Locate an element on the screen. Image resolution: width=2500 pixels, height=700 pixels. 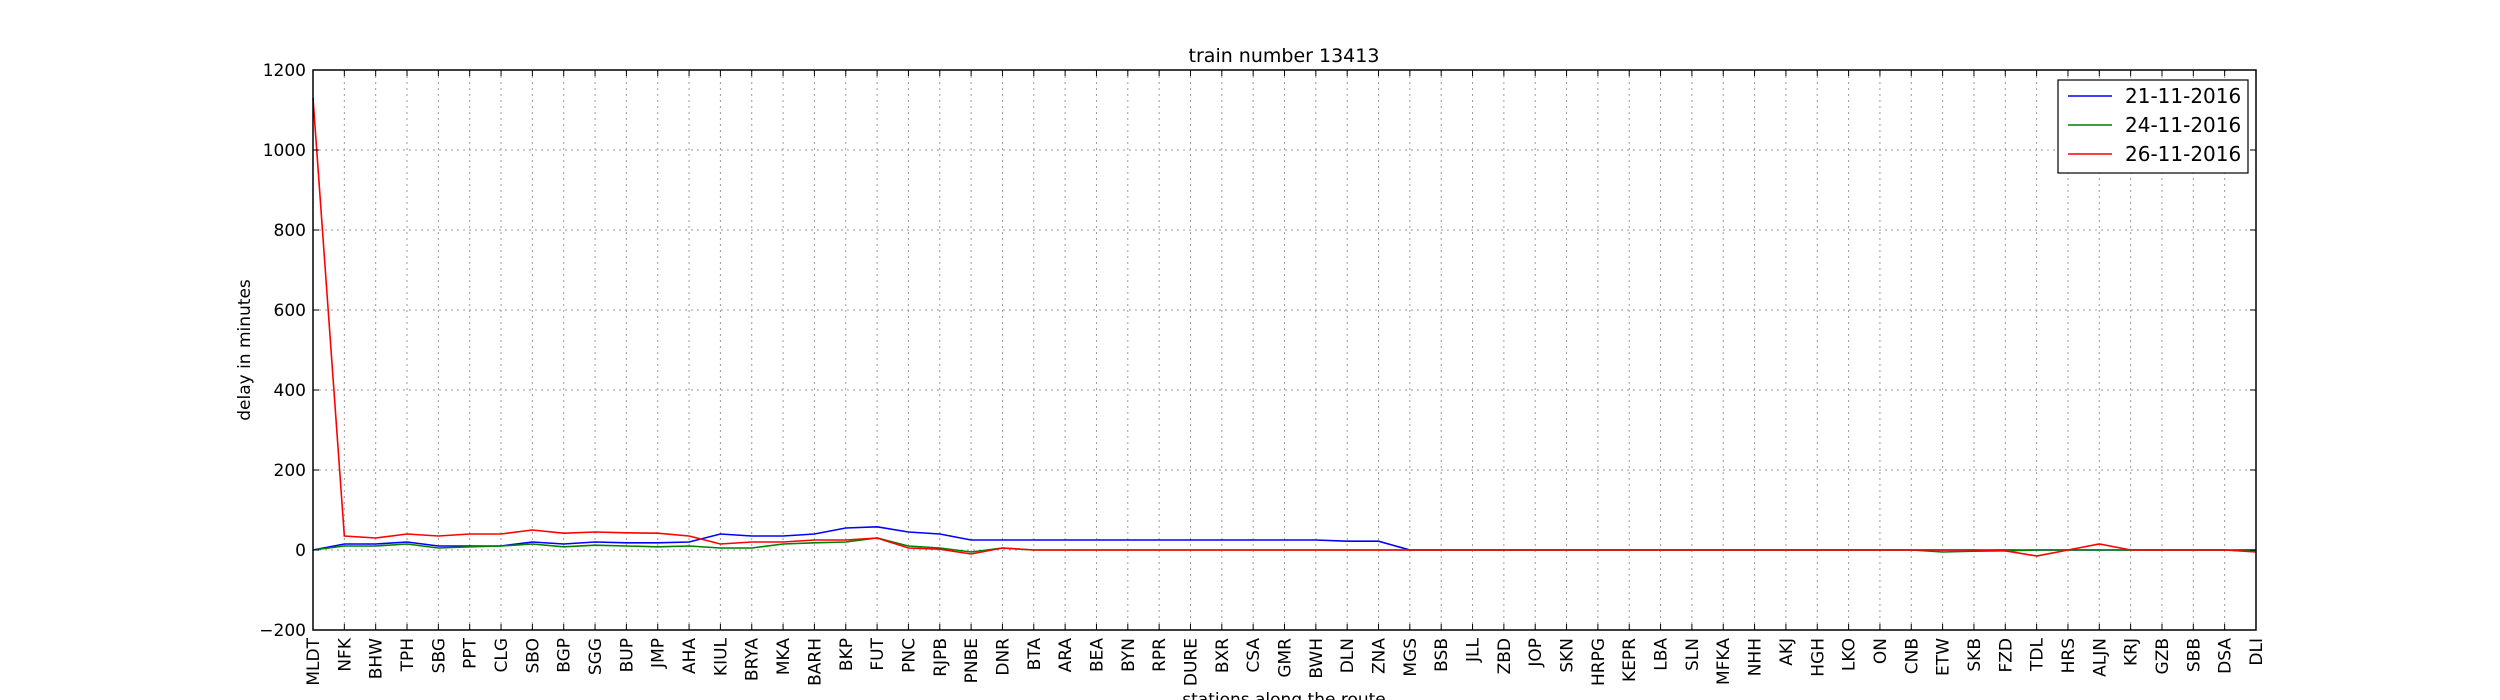
x-tick-label: AHA is located at coordinates (690, 656).